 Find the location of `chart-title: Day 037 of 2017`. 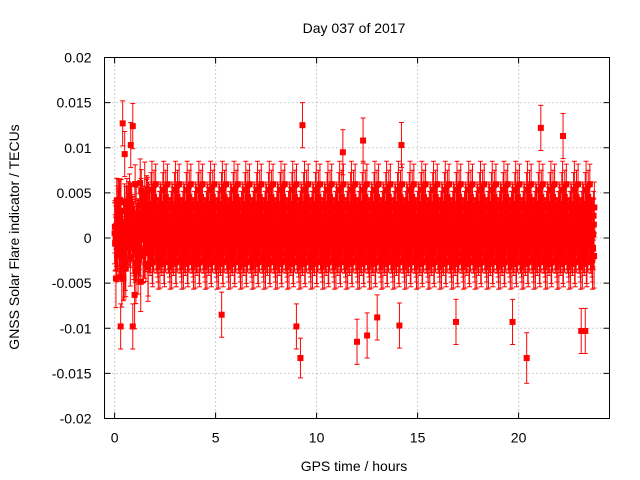

chart-title: Day 037 of 2017 is located at coordinates (354, 28).